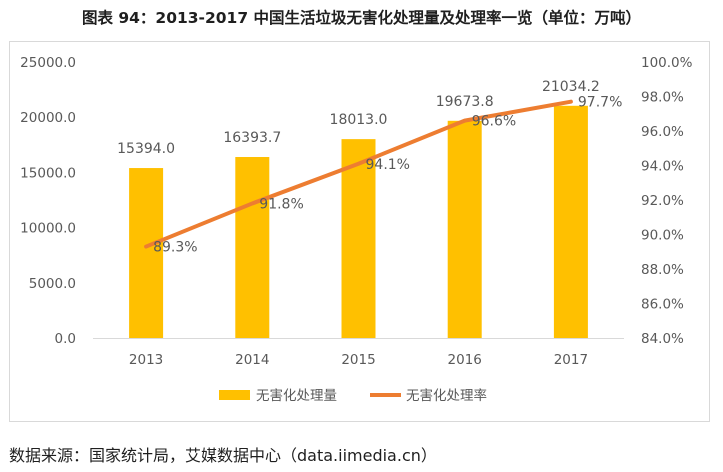 The height and width of the screenshot is (472, 723). What do you see at coordinates (175, 248) in the screenshot?
I see `rate-value-label: 89.3%` at bounding box center [175, 248].